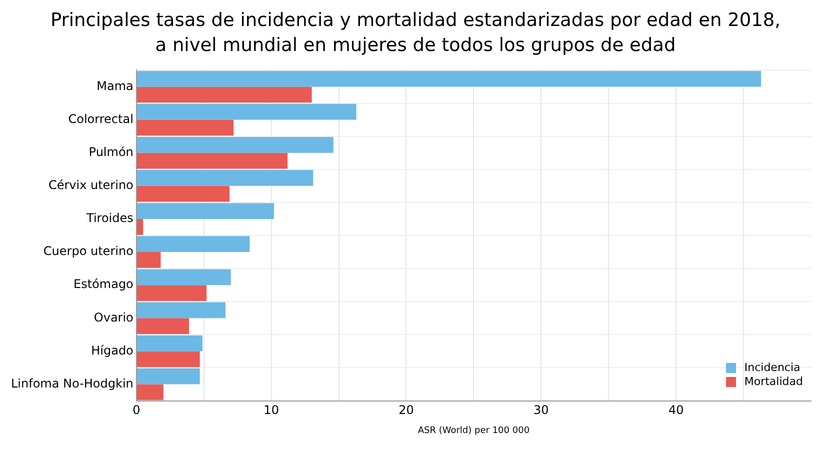  Describe the element at coordinates (104, 284) in the screenshot. I see `y-tick-label: Estómago` at that location.